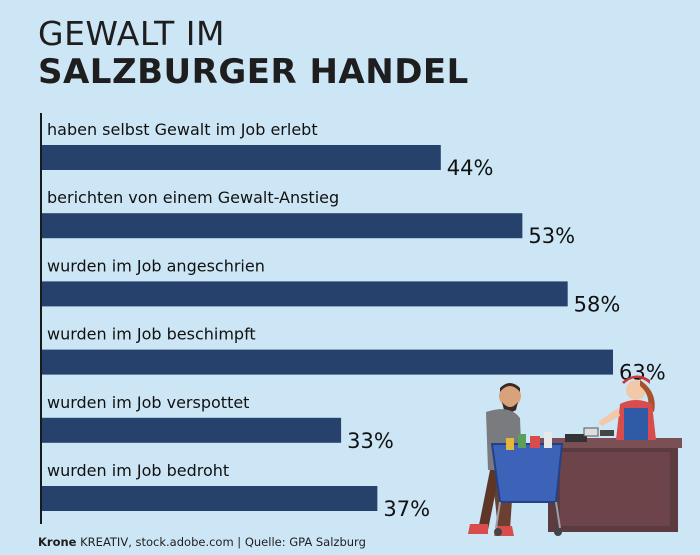  Describe the element at coordinates (597, 304) in the screenshot. I see `value-label: 58%` at that location.